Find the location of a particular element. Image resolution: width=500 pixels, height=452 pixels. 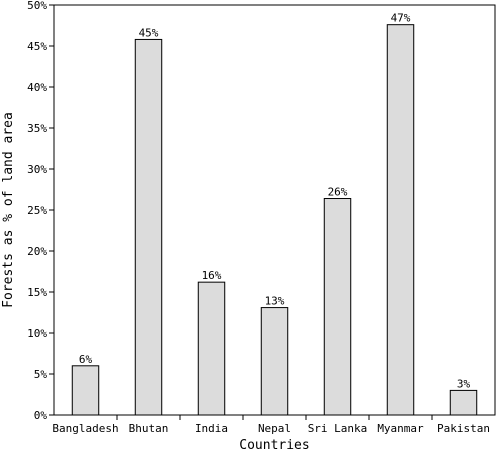

bar-data-label: 26% is located at coordinates (338, 192).